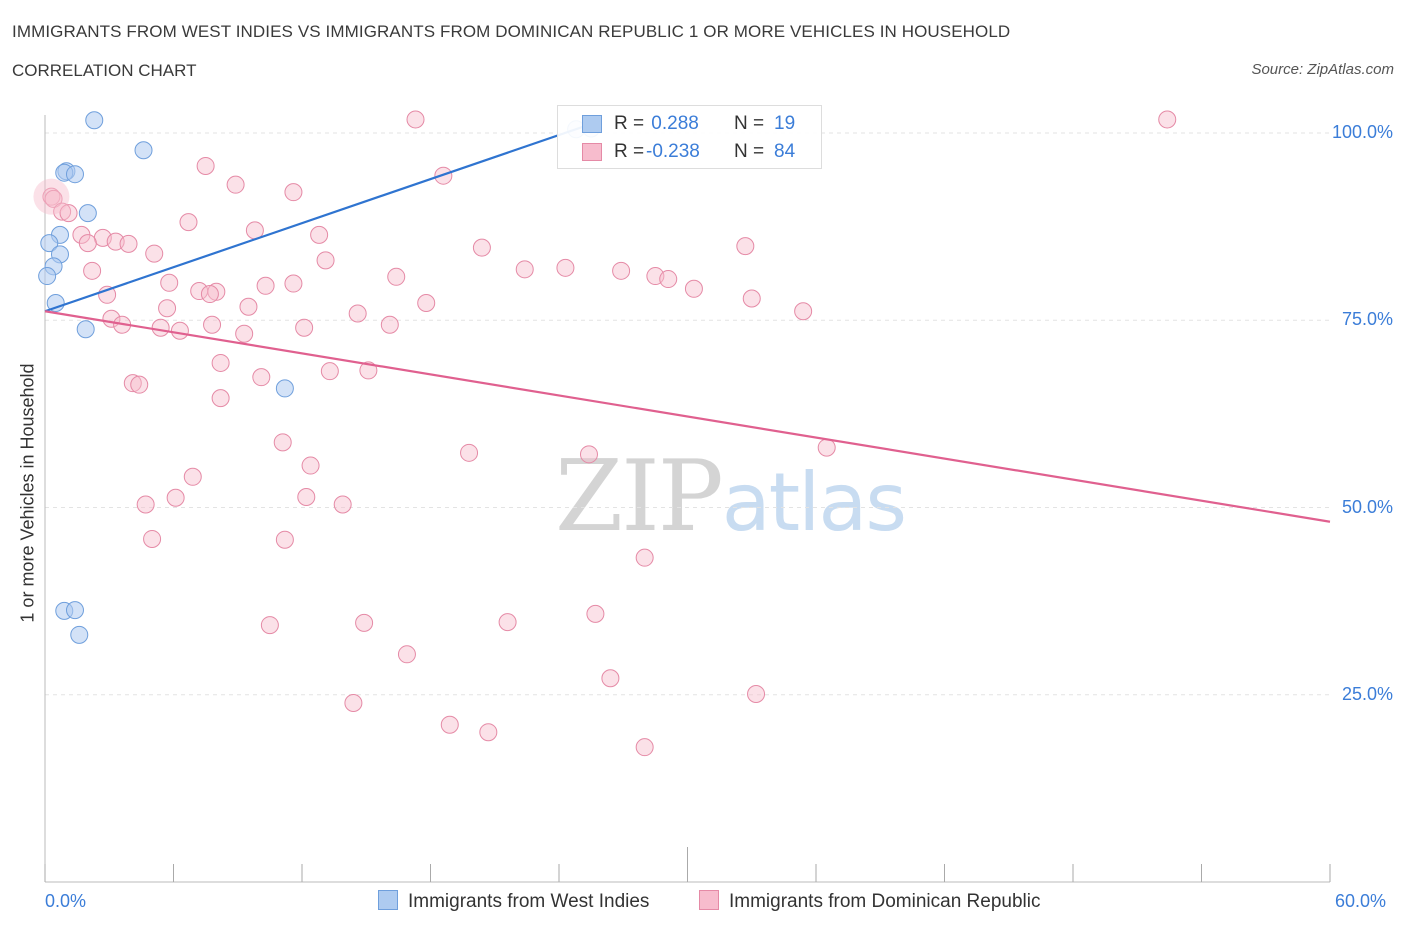 The width and height of the screenshot is (1406, 930). What do you see at coordinates (785, 151) in the screenshot?
I see `legend-n-value: 84` at bounding box center [785, 151].